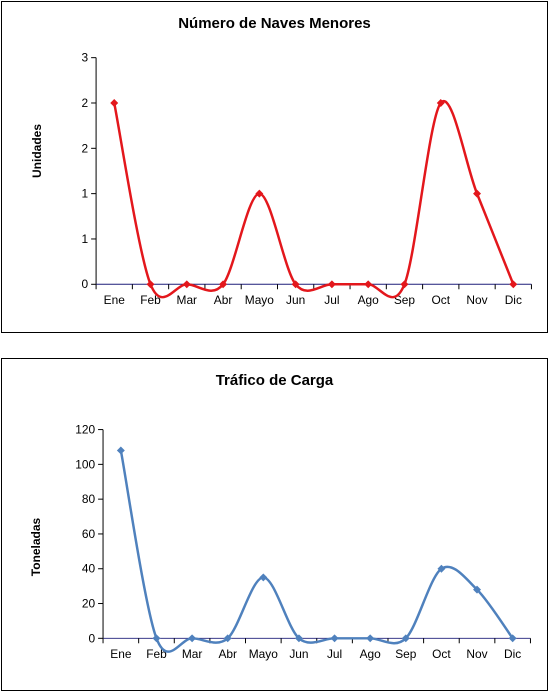 The image size is (551, 693). Describe the element at coordinates (274, 23) in the screenshot. I see `chart-title: Número de Naves Menores` at that location.